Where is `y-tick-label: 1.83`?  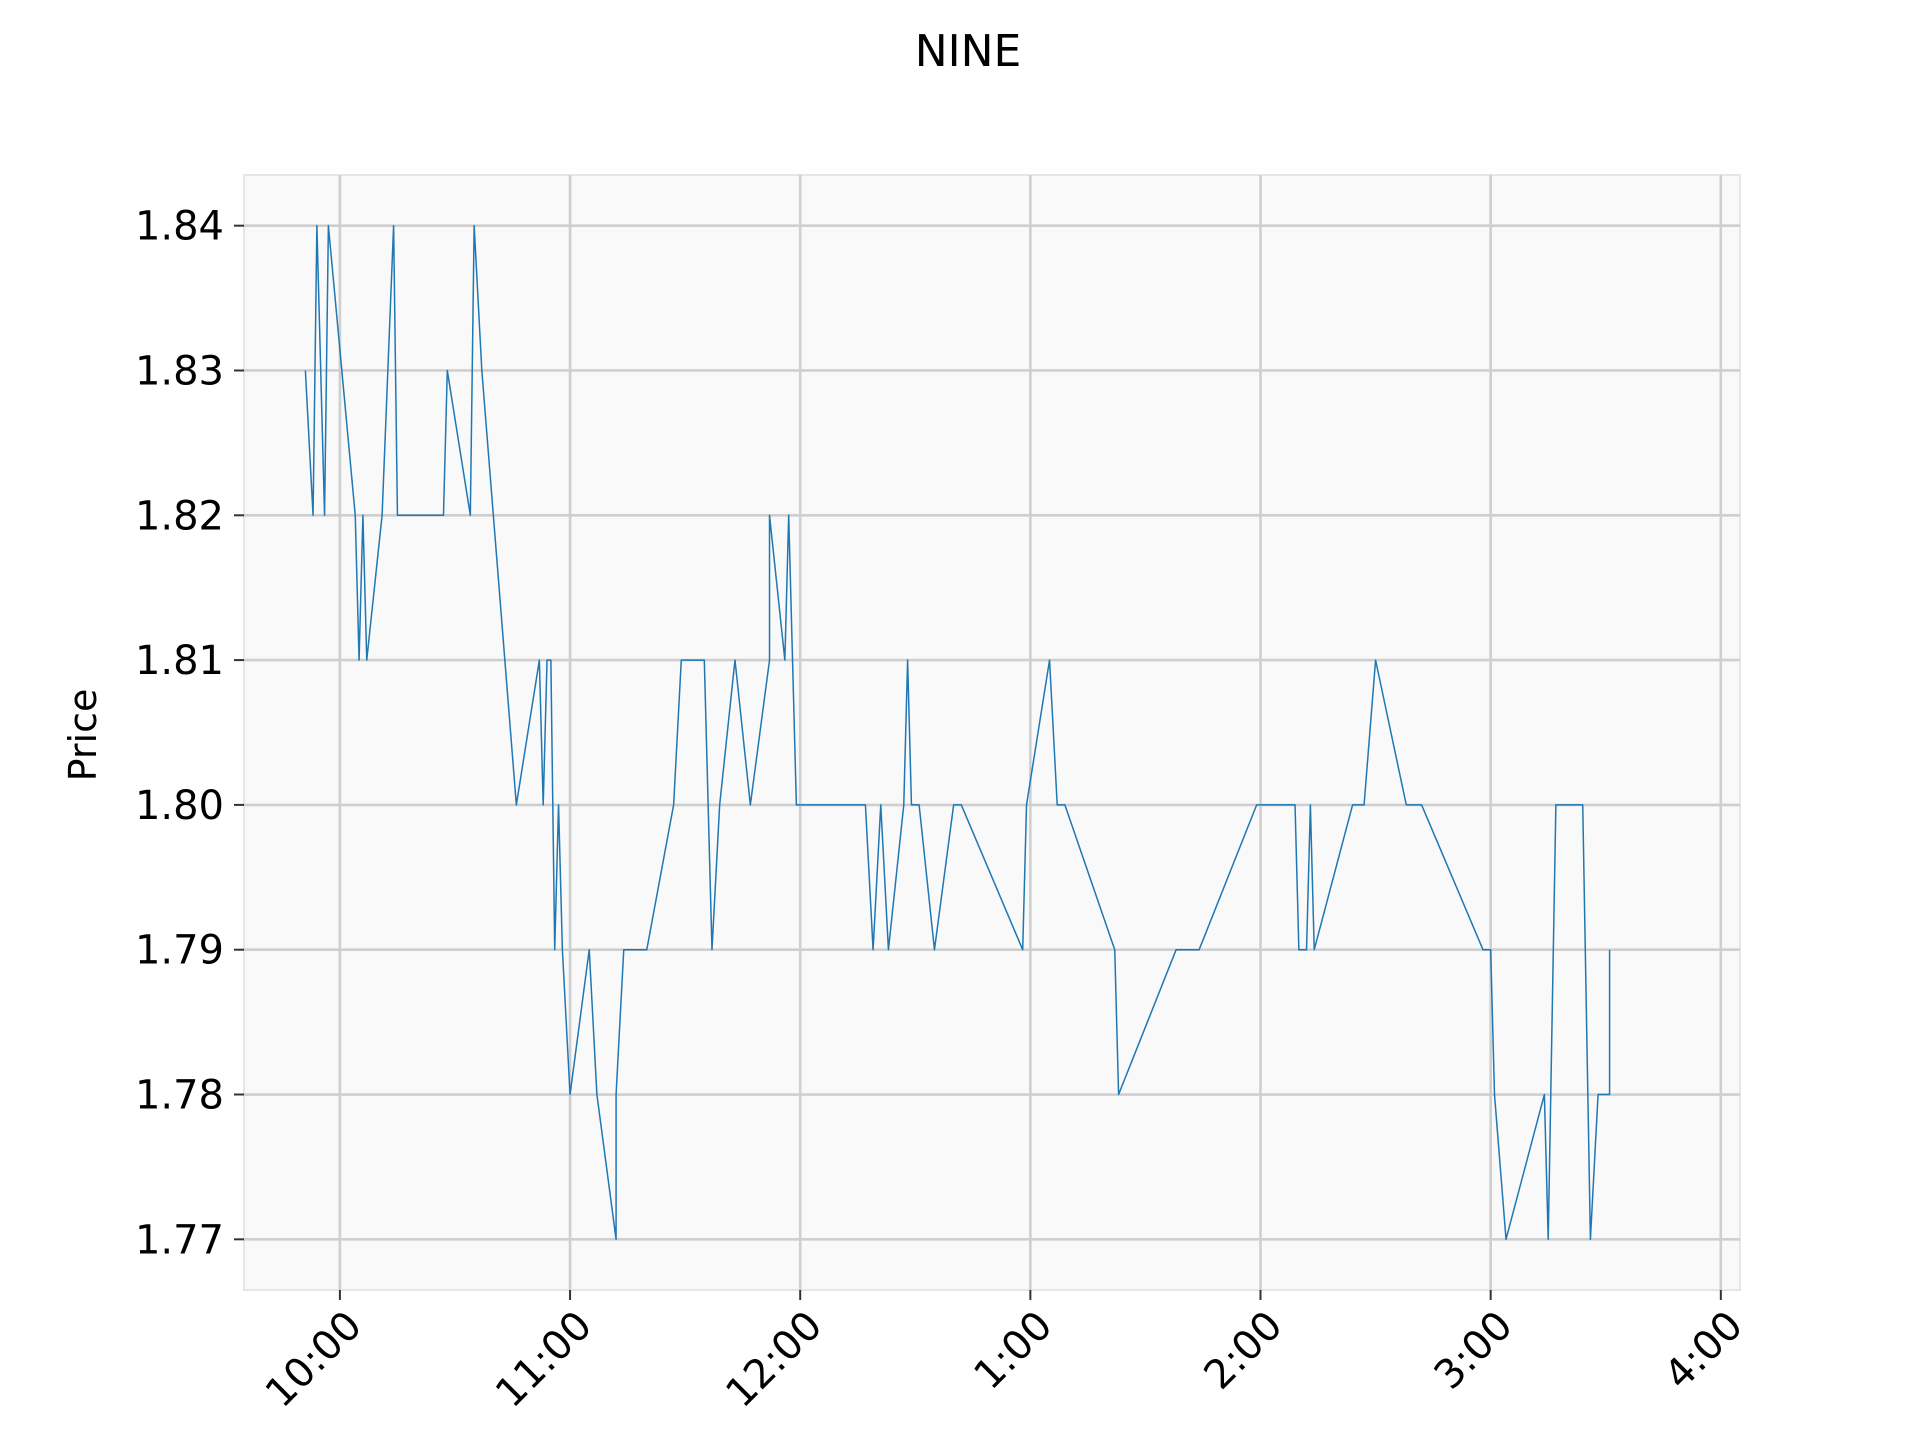
y-tick-label: 1.83 is located at coordinates (179, 371).